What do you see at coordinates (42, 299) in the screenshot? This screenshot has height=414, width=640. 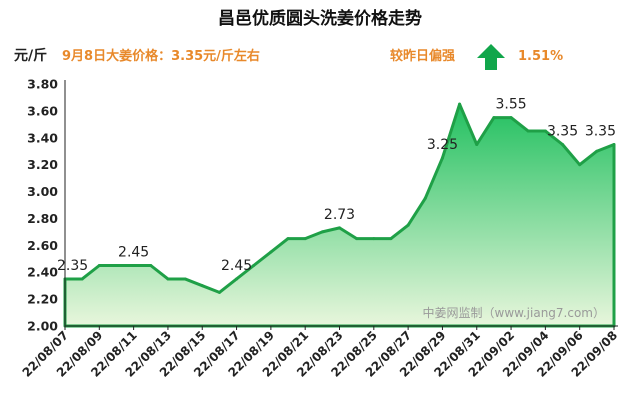 I see `y-tick-label: 2.20` at bounding box center [42, 299].